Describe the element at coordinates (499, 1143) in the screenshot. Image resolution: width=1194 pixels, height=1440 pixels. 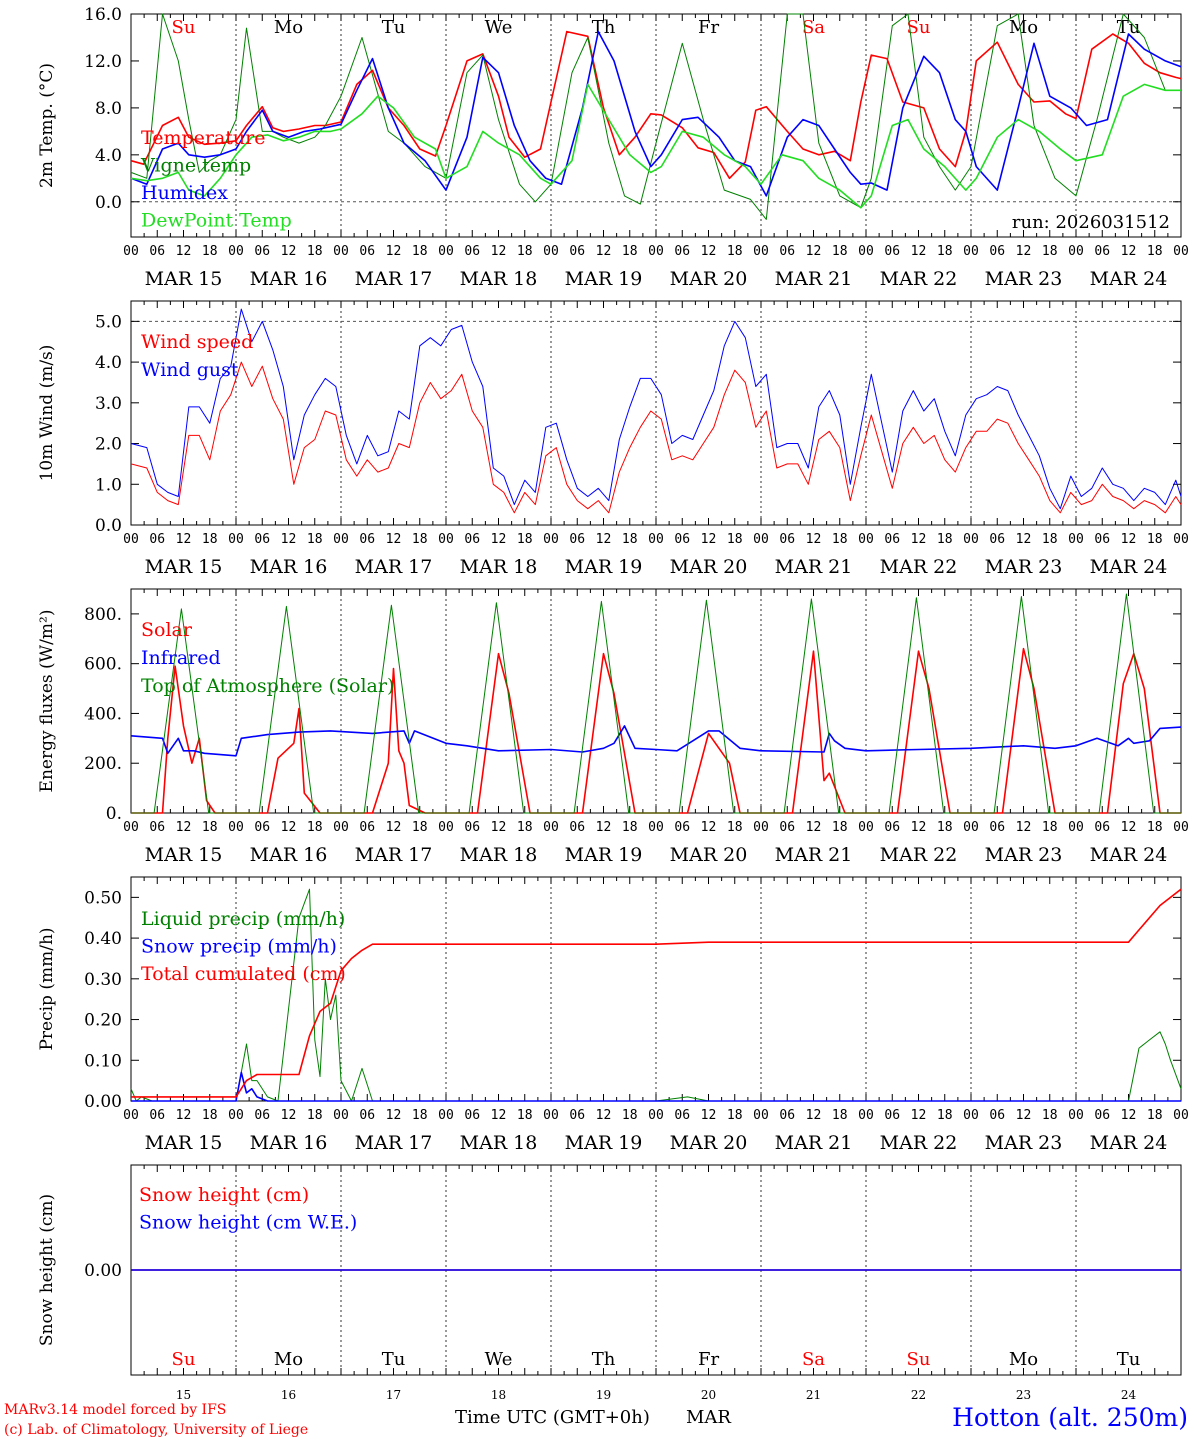
I see `date-label: MAR 18` at that location.